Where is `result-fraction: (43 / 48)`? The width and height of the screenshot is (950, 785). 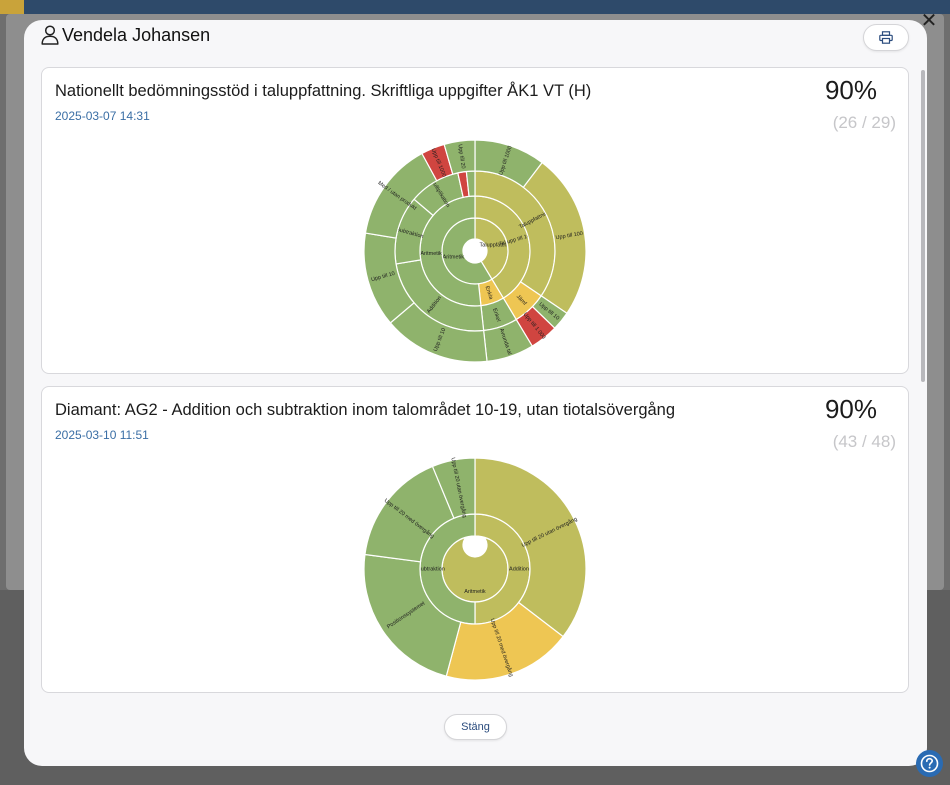 result-fraction: (43 / 48) is located at coordinates (864, 441).